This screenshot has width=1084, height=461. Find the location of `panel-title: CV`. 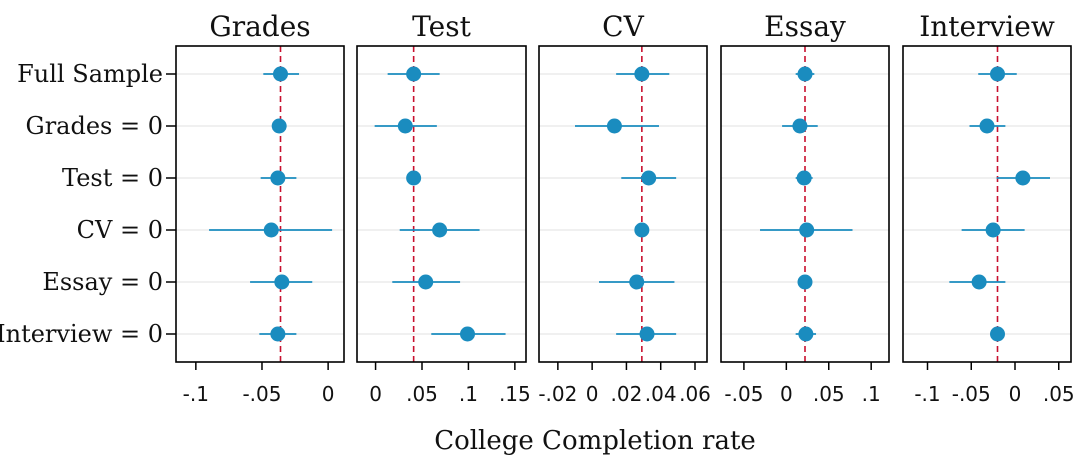

panel-title: CV is located at coordinates (623, 26).